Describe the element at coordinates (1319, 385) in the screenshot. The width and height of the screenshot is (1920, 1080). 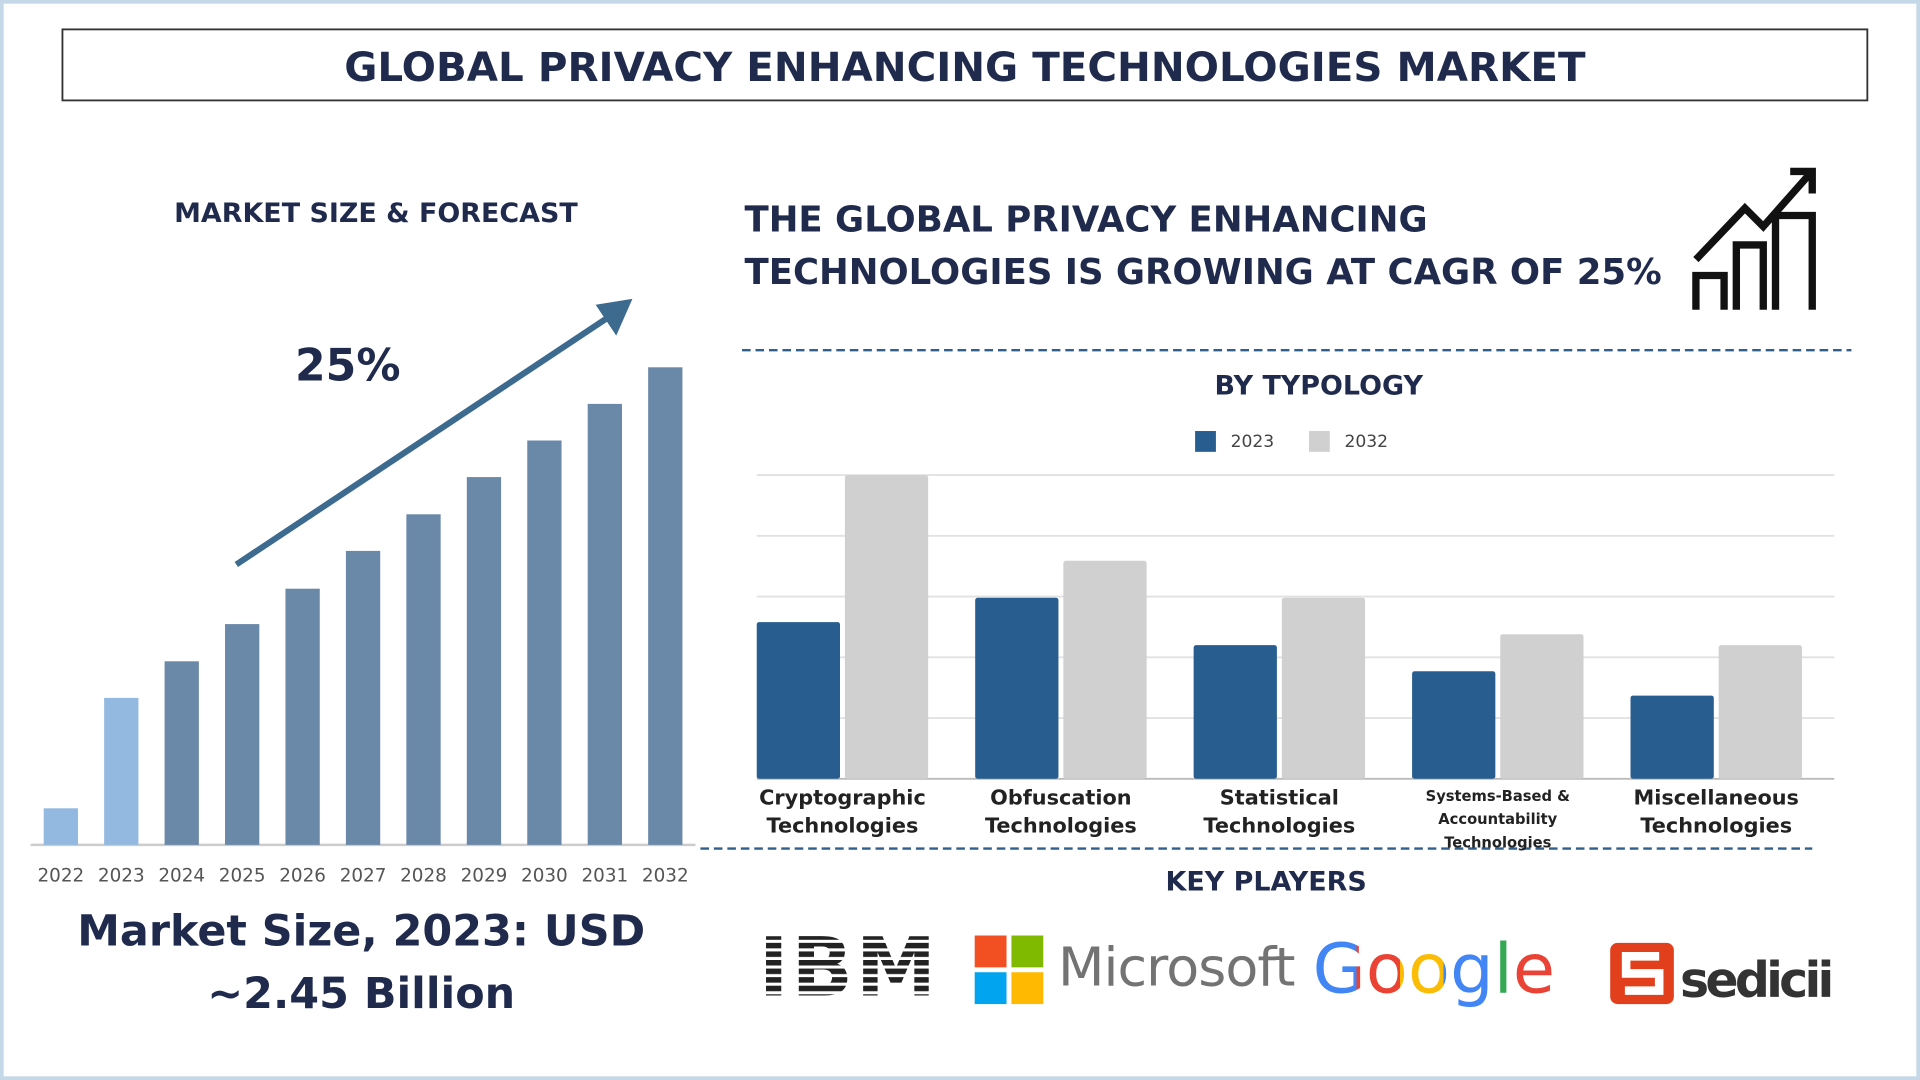
I see `chart-title: BY TYPOLOGY` at that location.